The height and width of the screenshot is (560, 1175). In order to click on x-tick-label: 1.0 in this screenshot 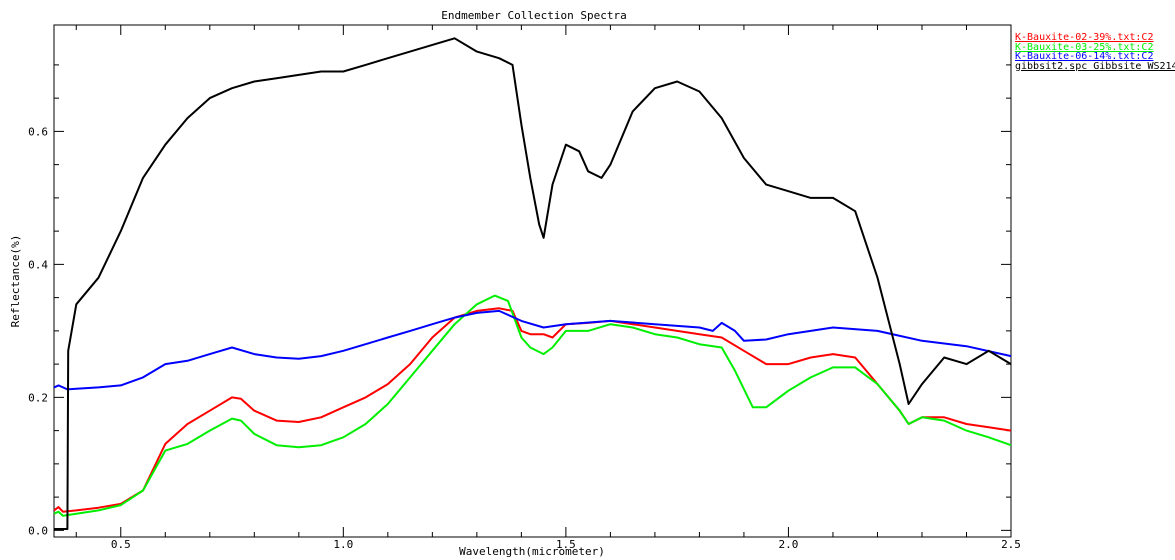, I will do `click(343, 544)`.